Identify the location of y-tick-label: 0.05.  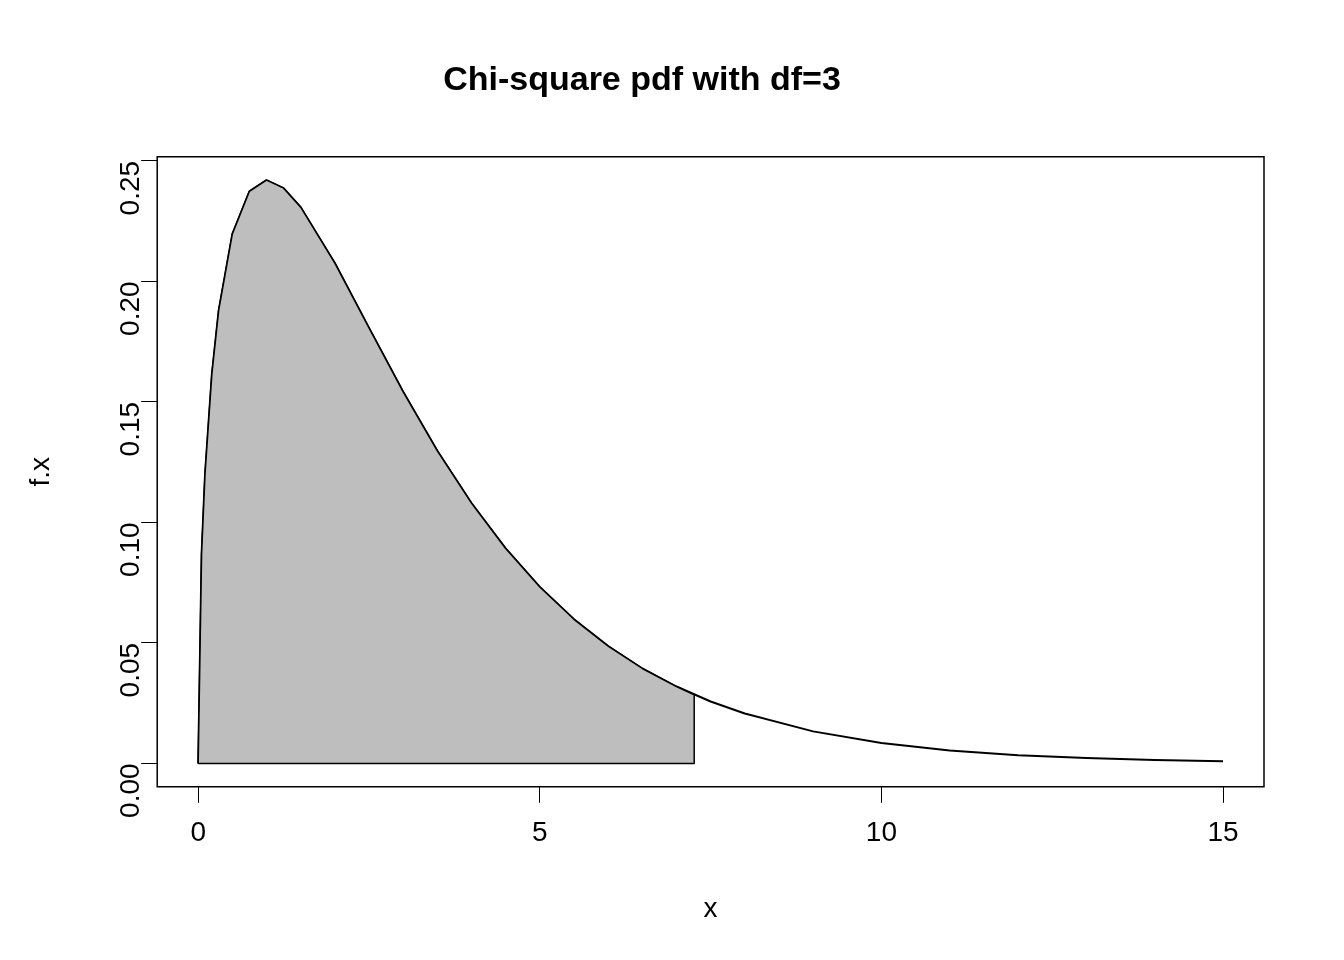
(129, 670).